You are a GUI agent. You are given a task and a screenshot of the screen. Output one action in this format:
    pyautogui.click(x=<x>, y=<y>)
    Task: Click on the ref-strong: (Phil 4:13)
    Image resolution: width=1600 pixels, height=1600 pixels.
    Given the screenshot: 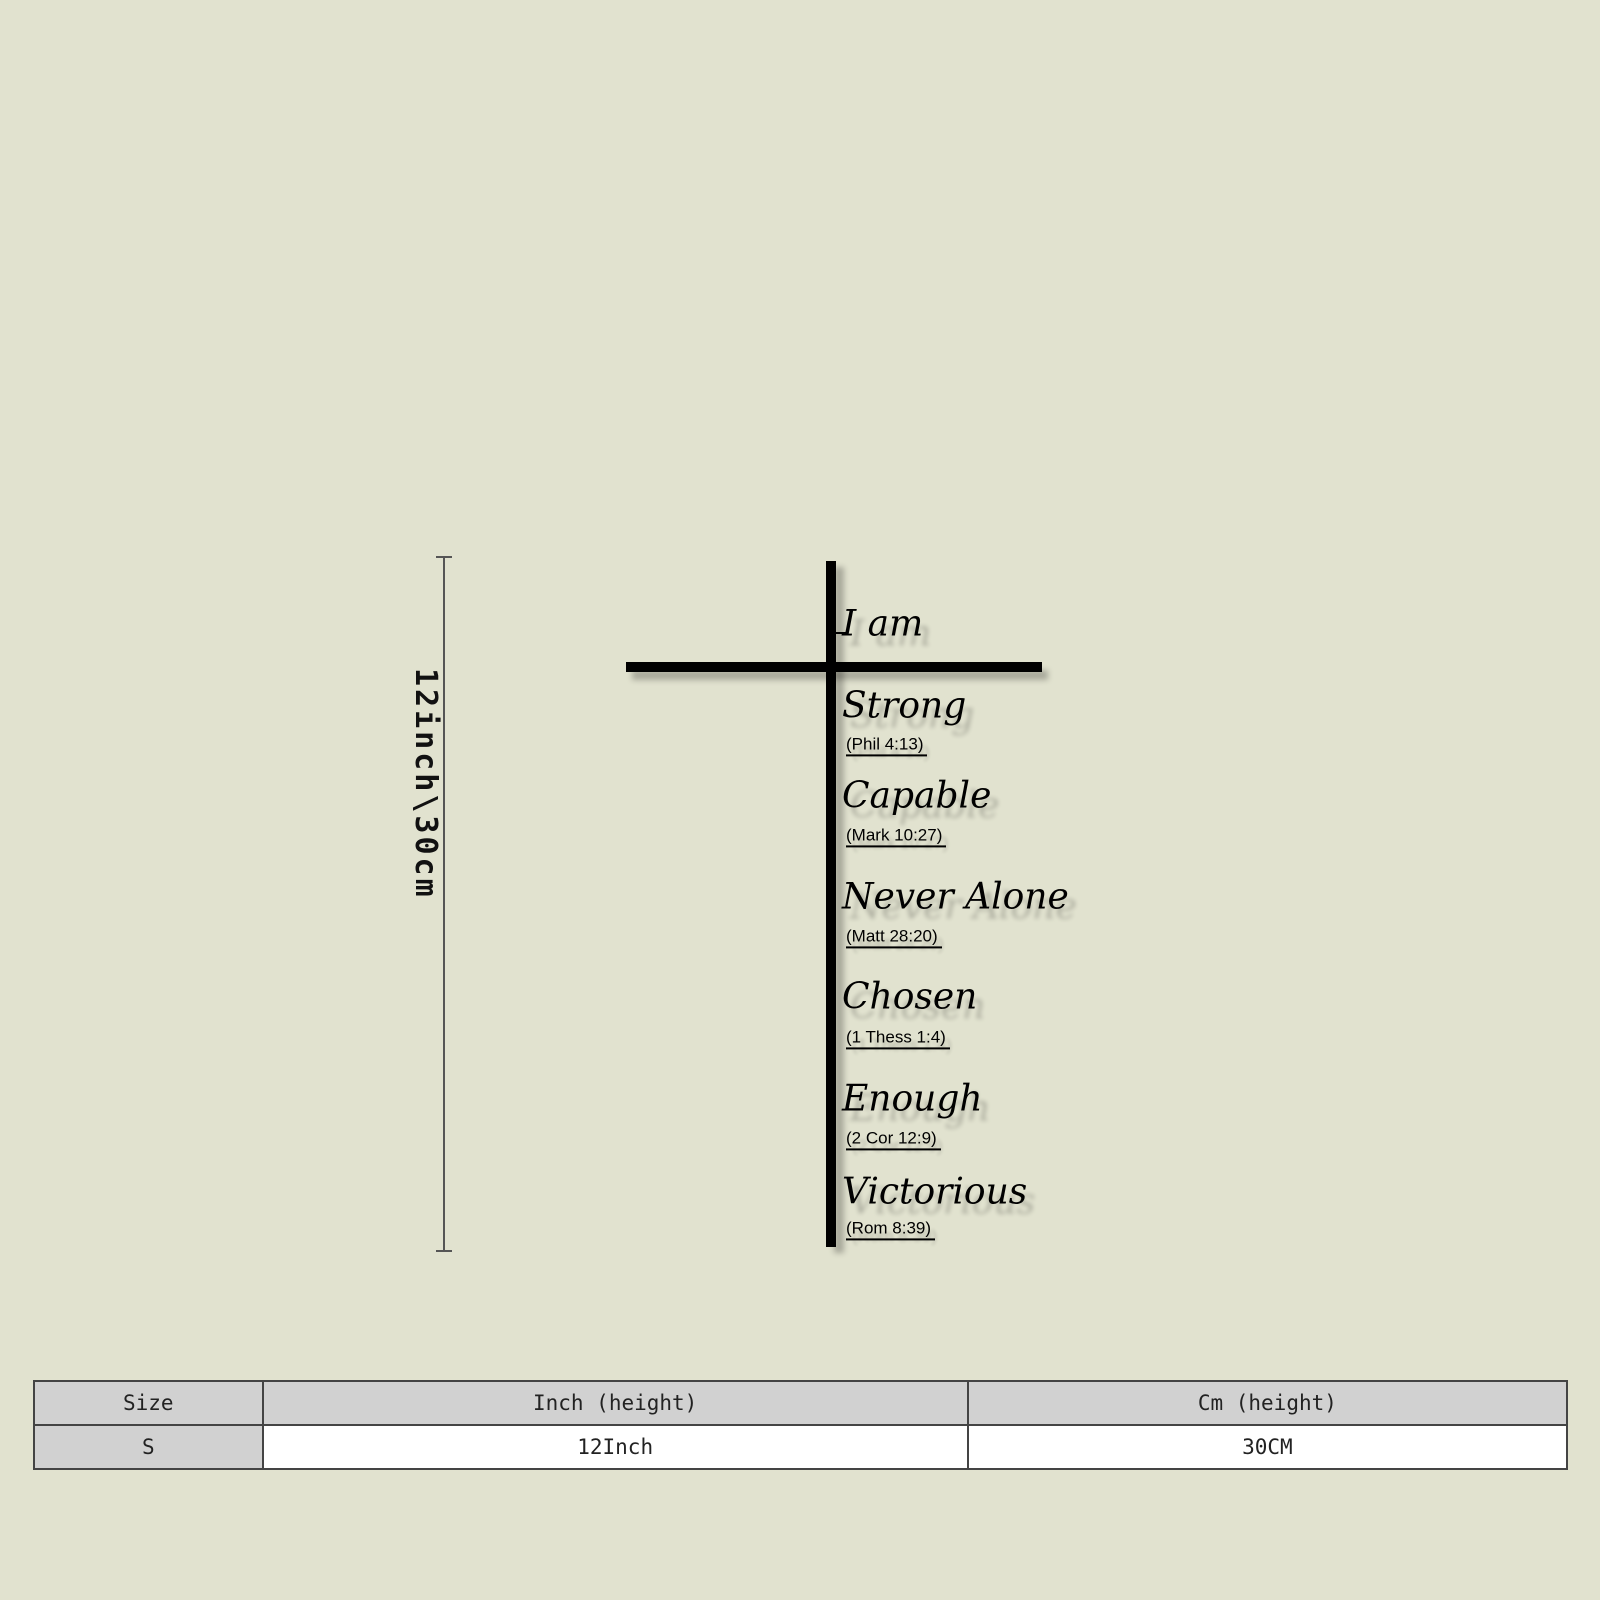 What is the action you would take?
    pyautogui.click(x=887, y=745)
    